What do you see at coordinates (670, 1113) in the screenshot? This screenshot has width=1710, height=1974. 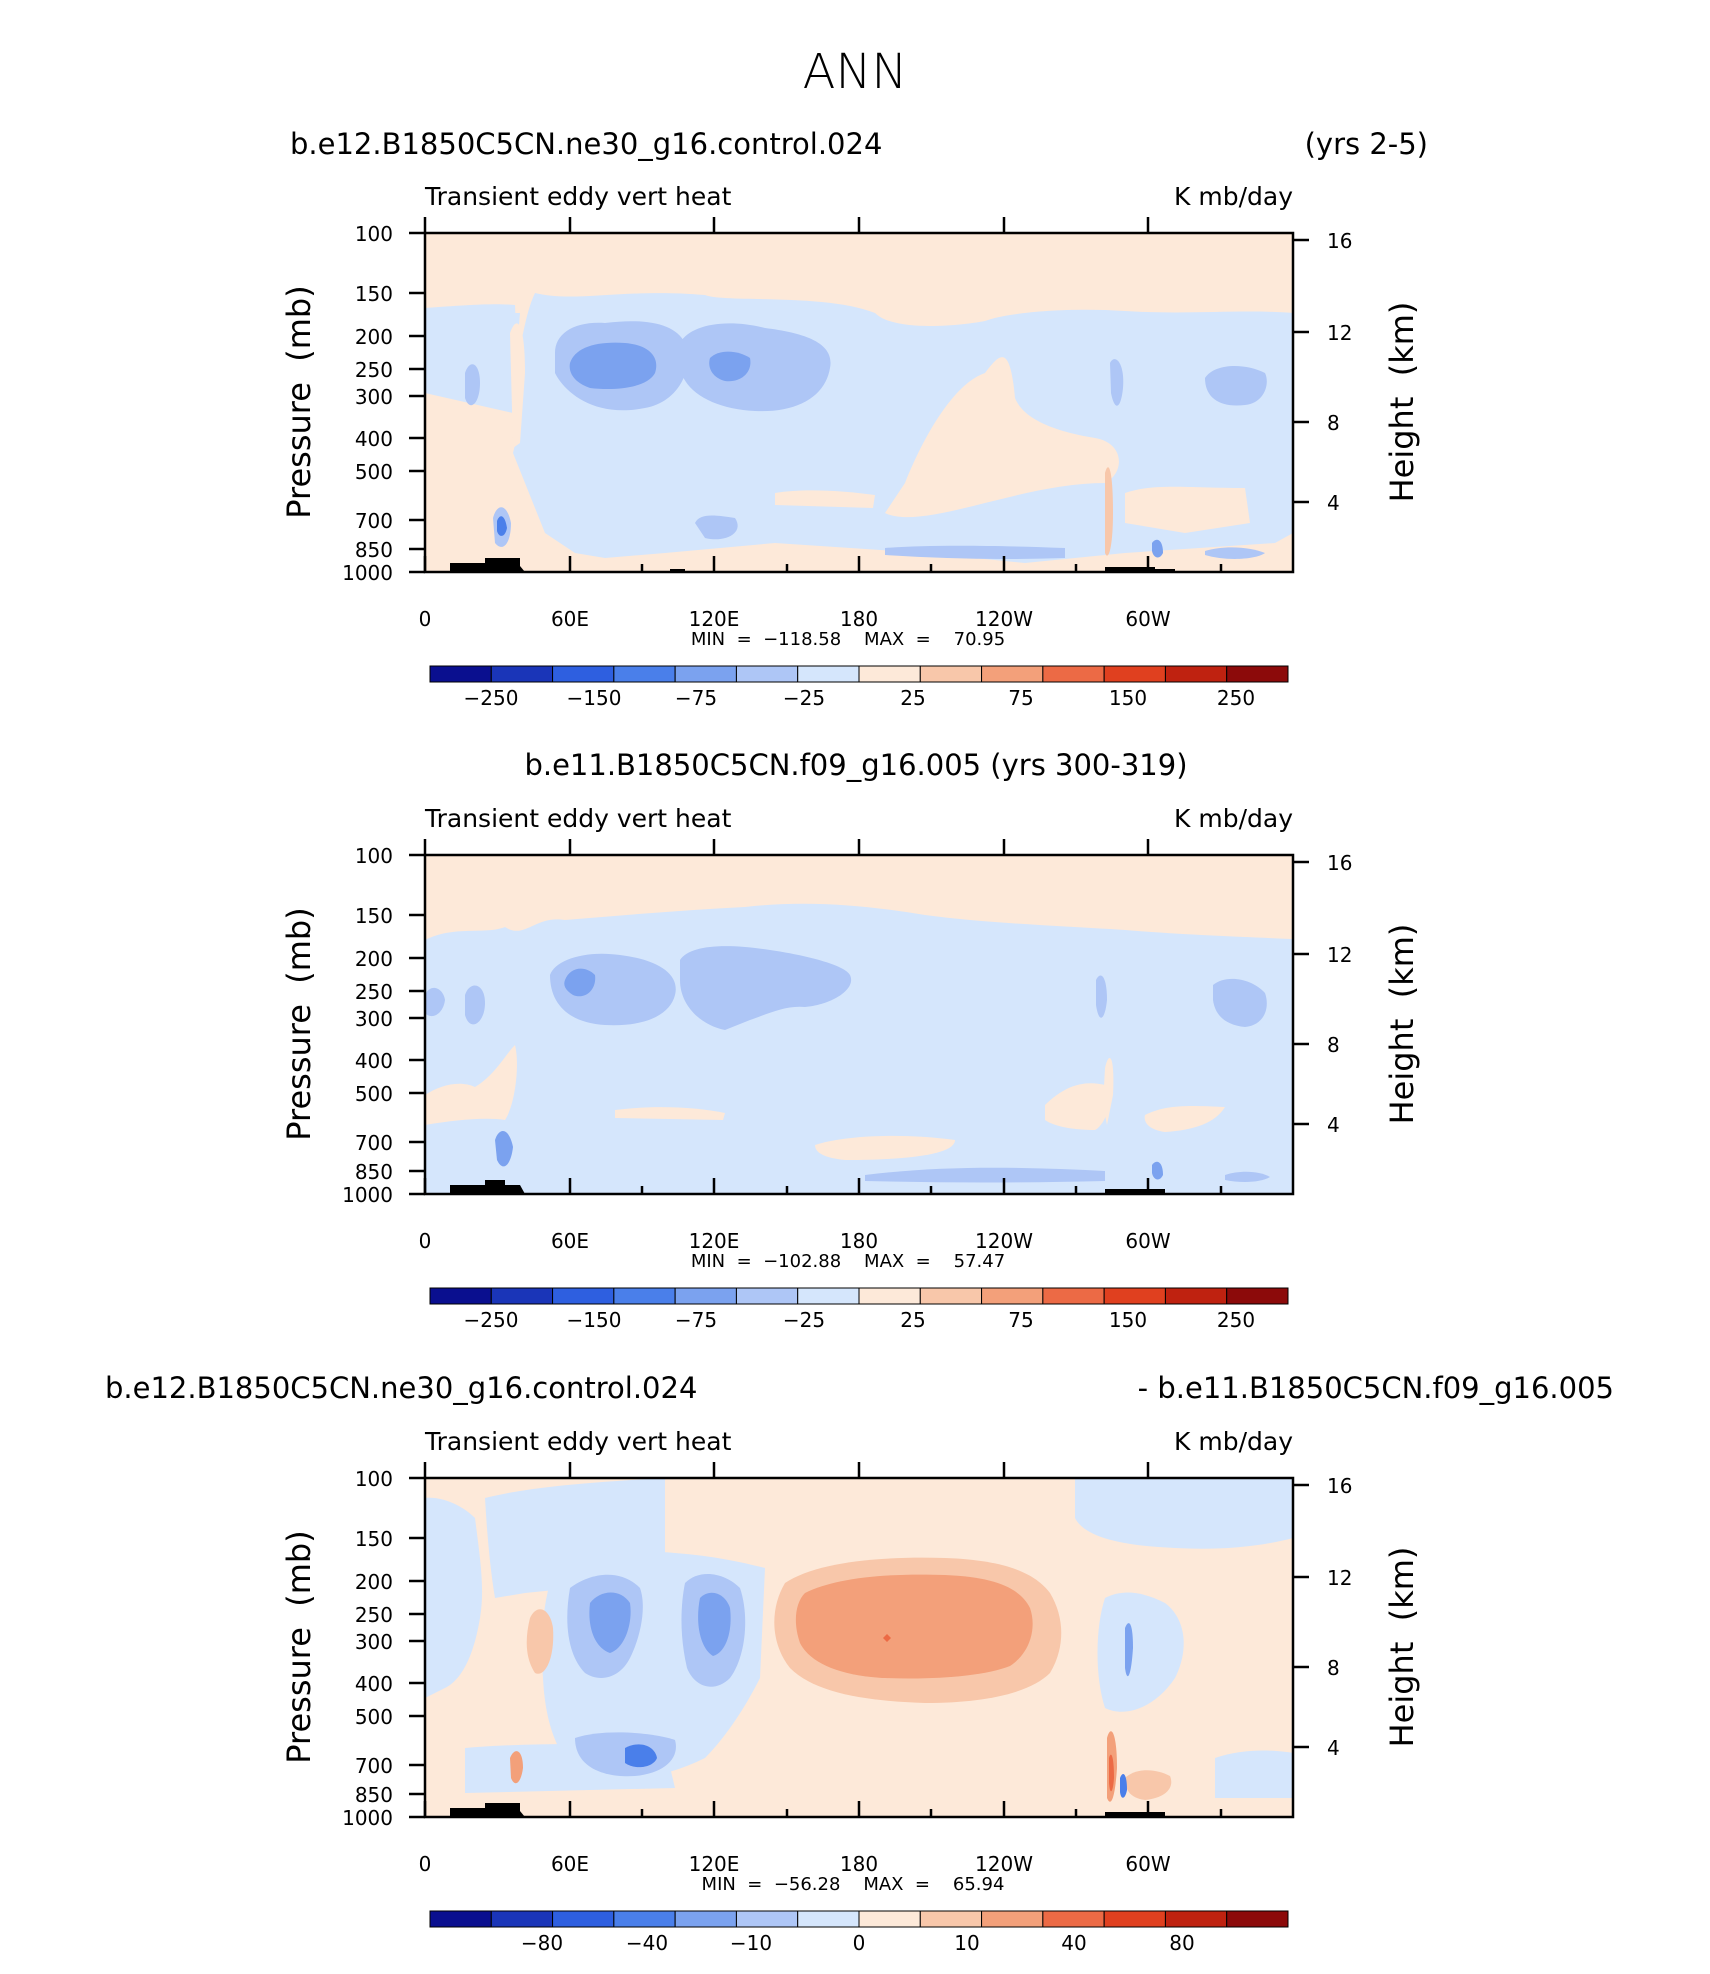 I see `panel-2-positive-sliver-a` at bounding box center [670, 1113].